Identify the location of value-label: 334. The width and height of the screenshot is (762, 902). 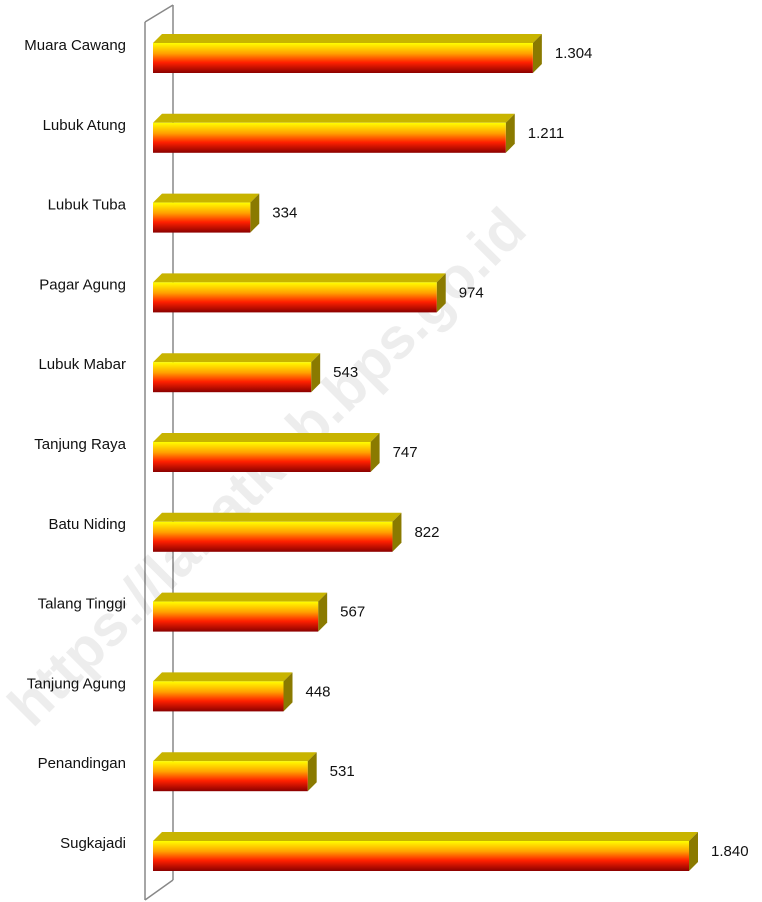
(284, 213).